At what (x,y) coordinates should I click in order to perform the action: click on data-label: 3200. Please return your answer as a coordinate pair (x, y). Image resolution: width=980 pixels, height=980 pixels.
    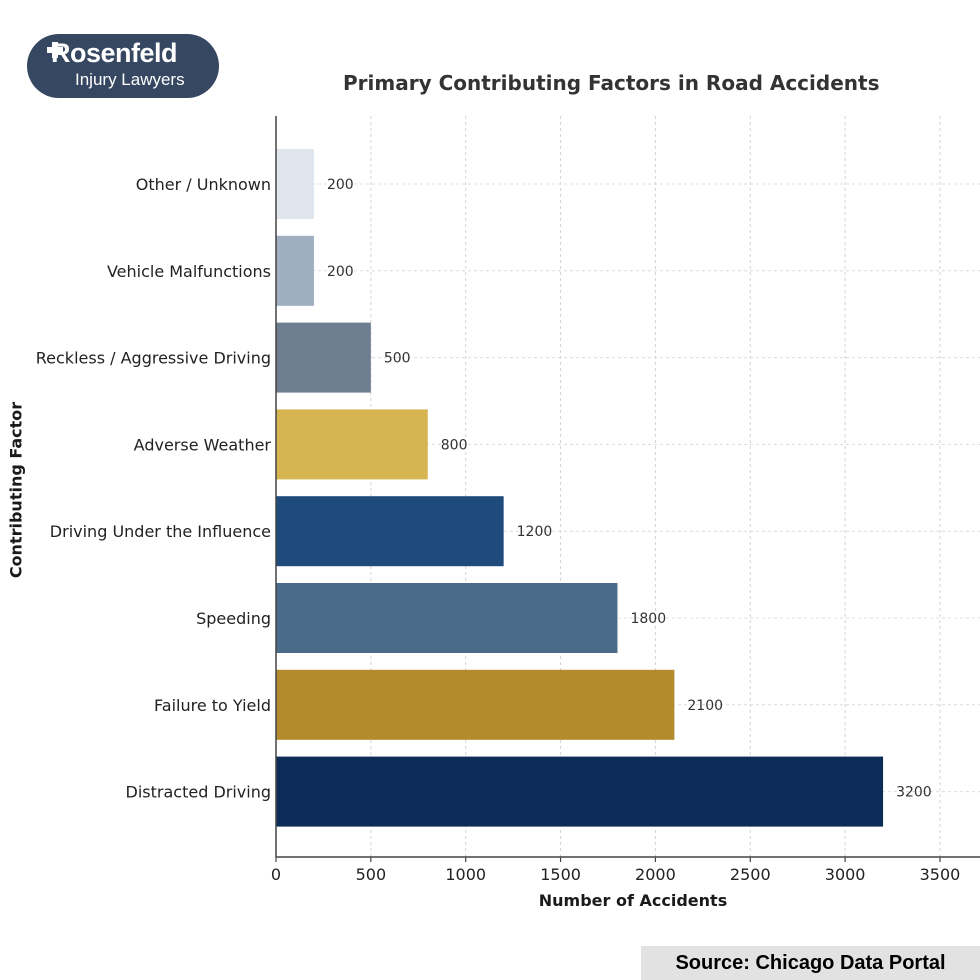
    Looking at the image, I should click on (914, 793).